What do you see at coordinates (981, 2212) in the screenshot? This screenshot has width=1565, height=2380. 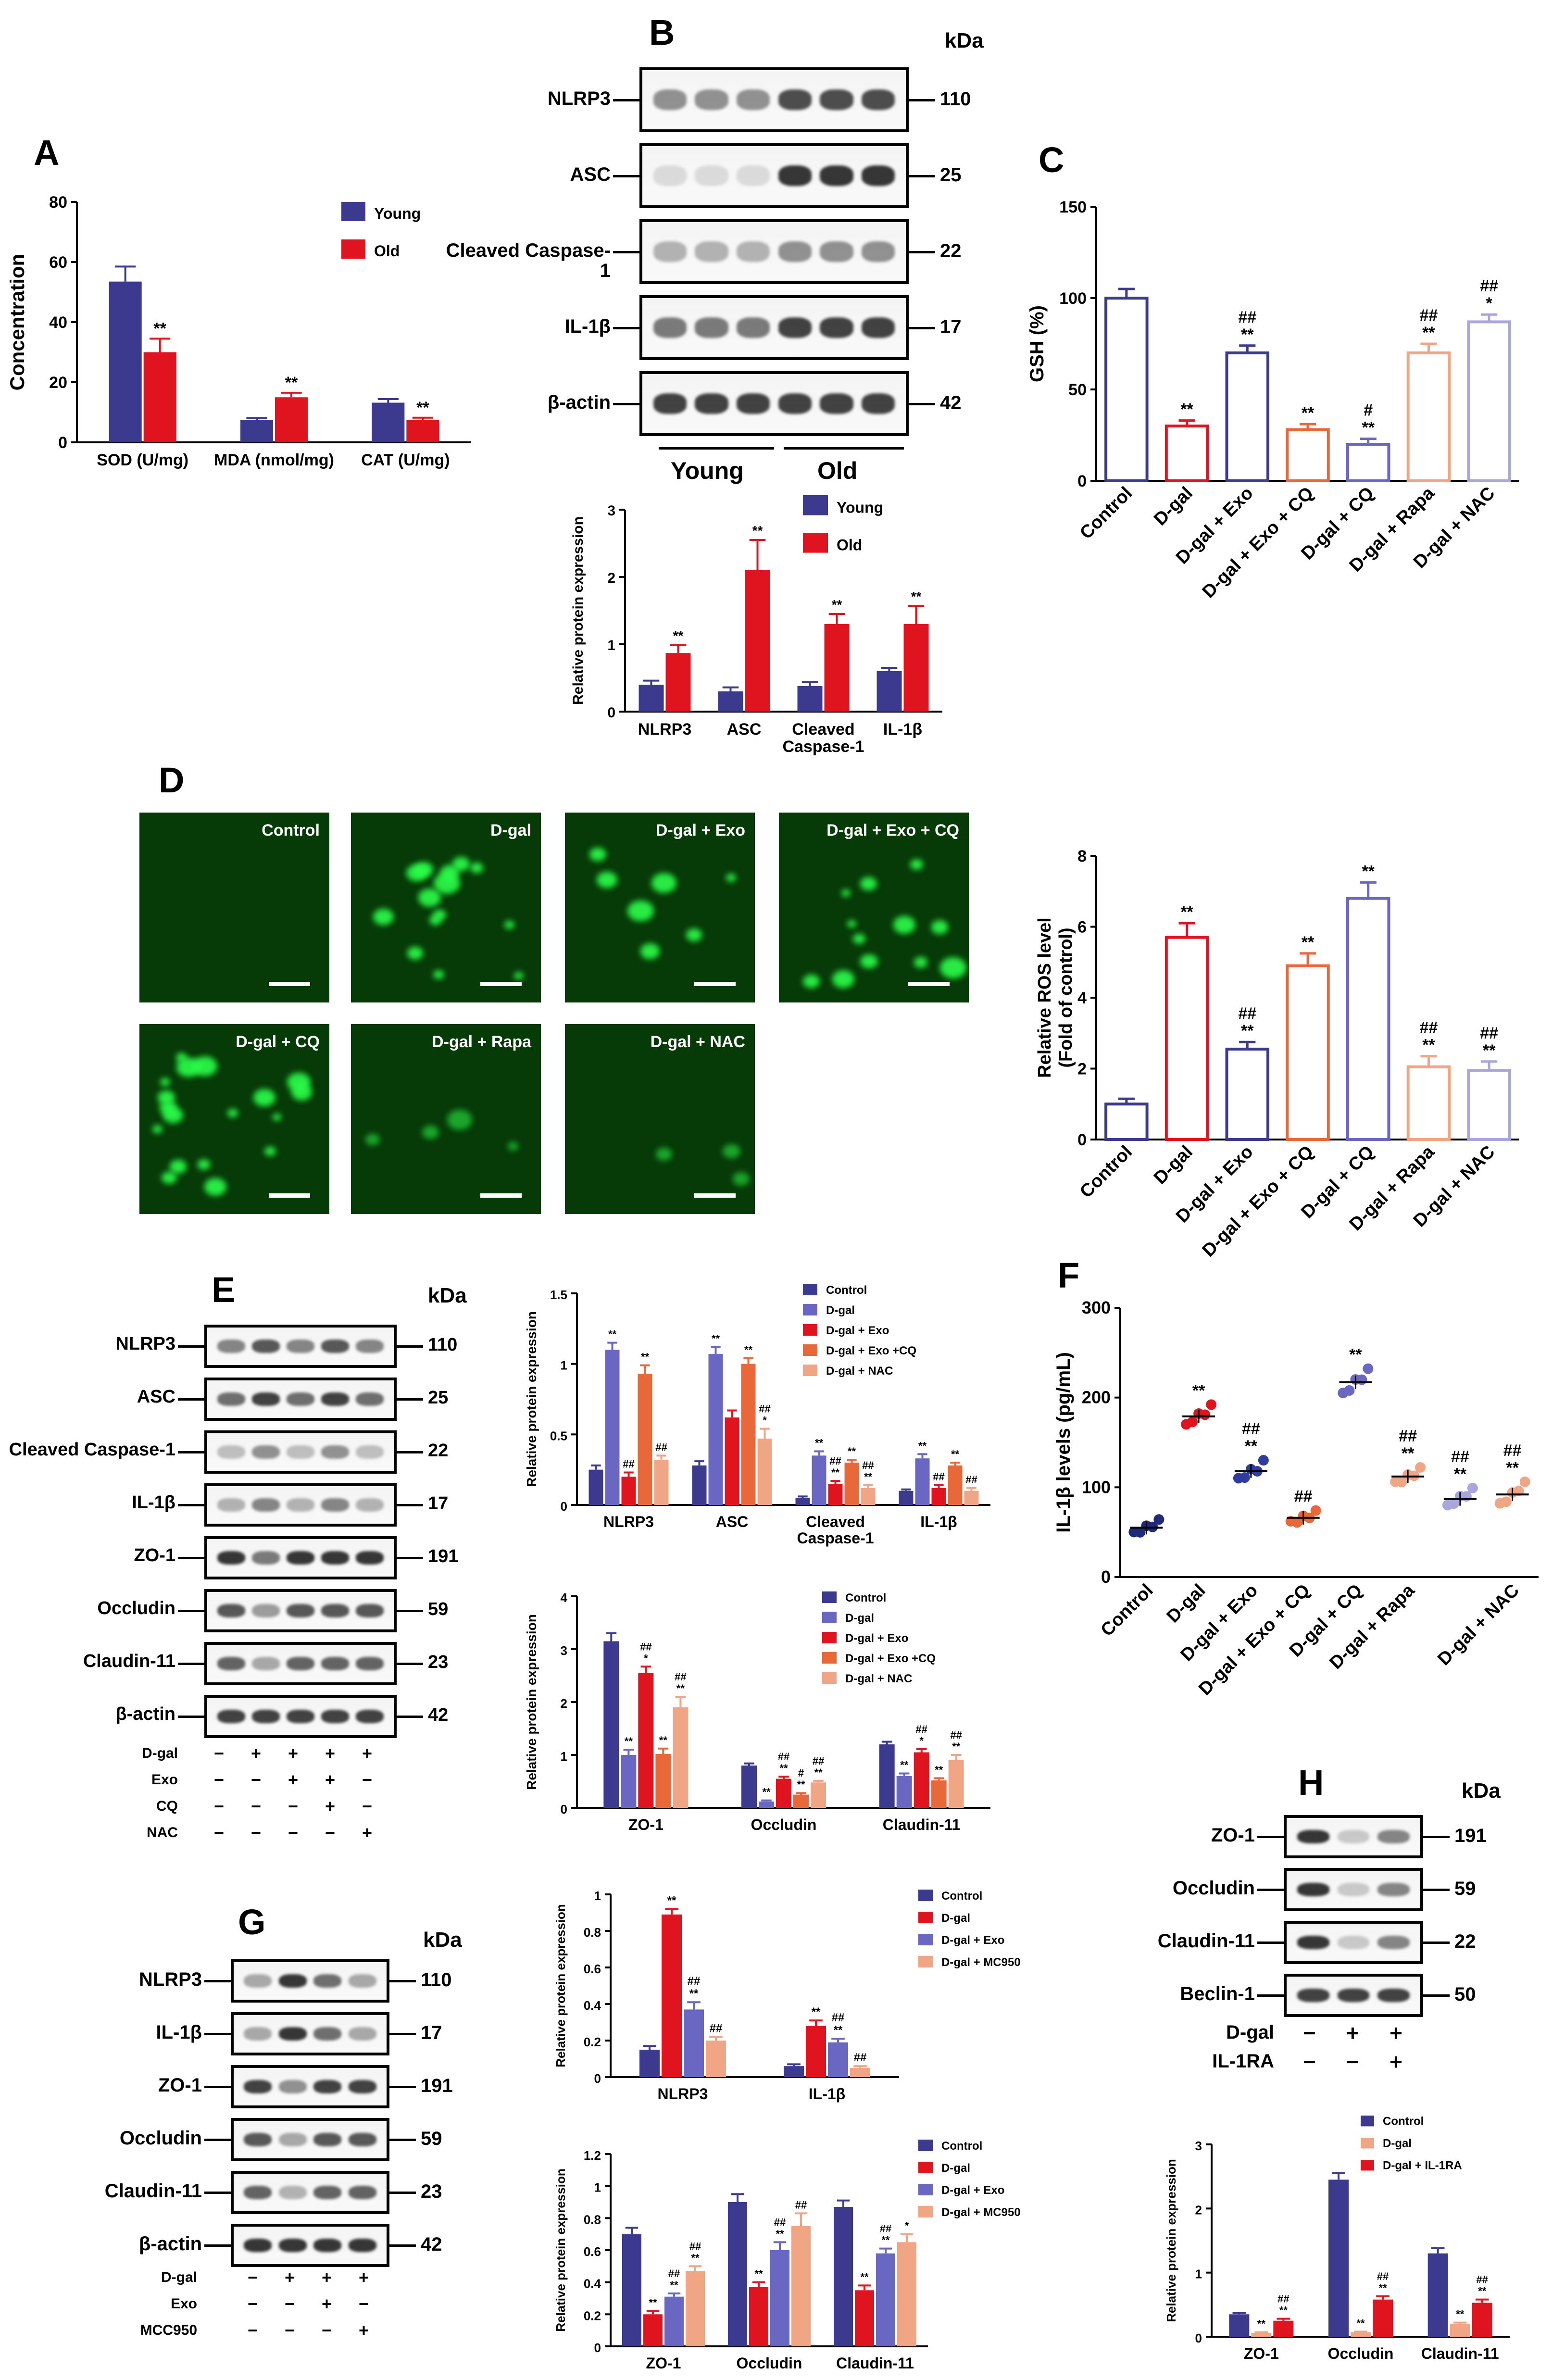 I see `legend-label: D-gal + MC950` at bounding box center [981, 2212].